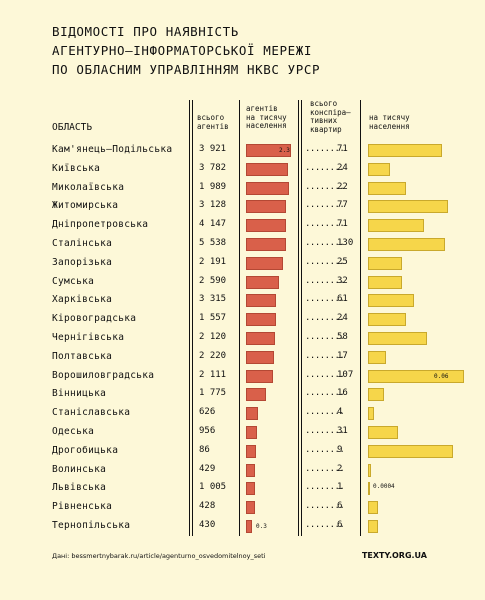 This screenshot has width=485, height=600. Describe the element at coordinates (94, 319) in the screenshot. I see `region-name: Кіровоградська` at that location.